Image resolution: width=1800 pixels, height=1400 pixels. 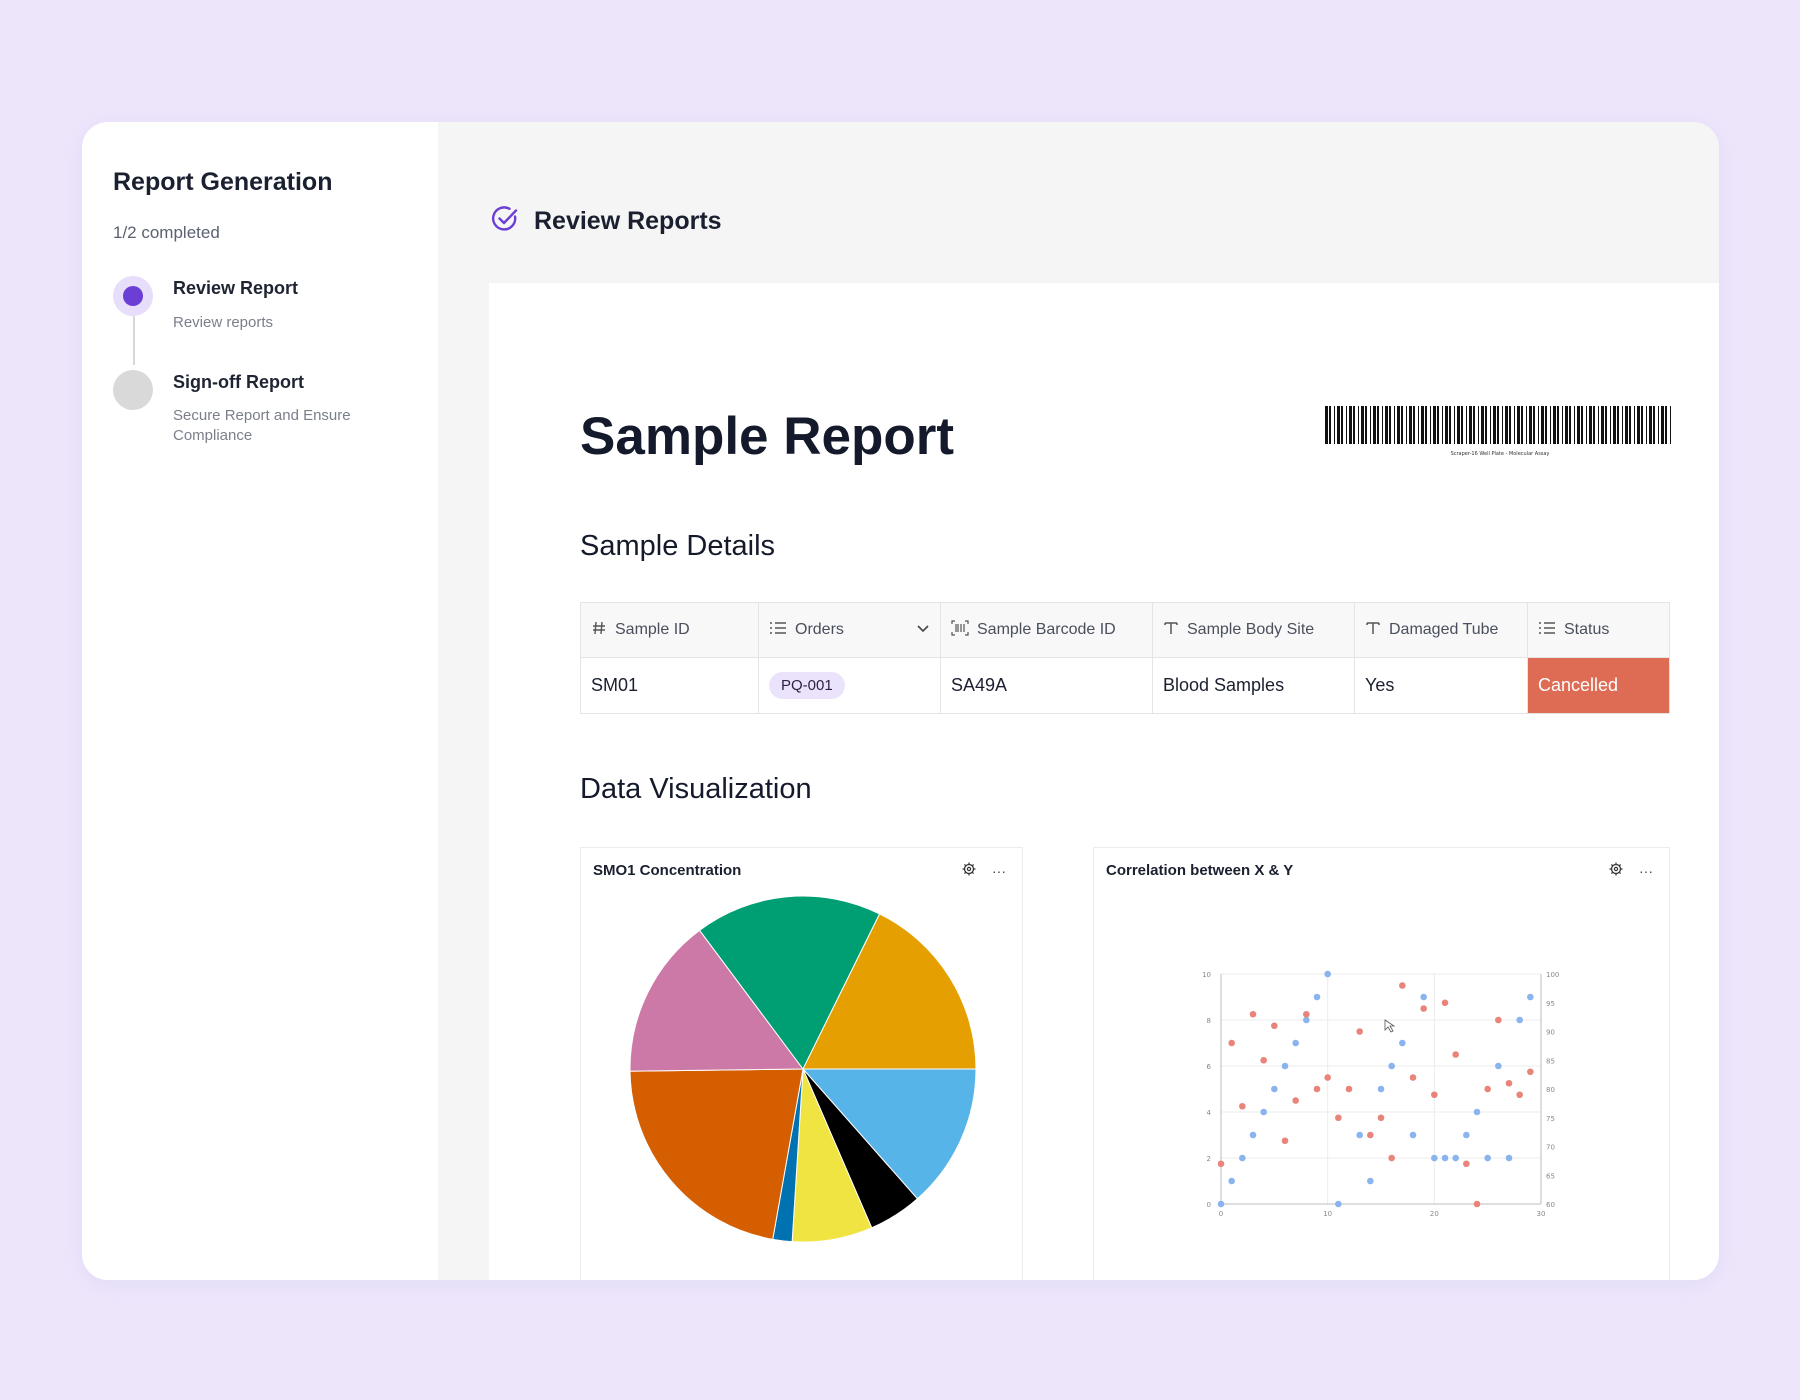 I want to click on column-header-barcode-id: Sample Barcode ID, so click(x=1046, y=630).